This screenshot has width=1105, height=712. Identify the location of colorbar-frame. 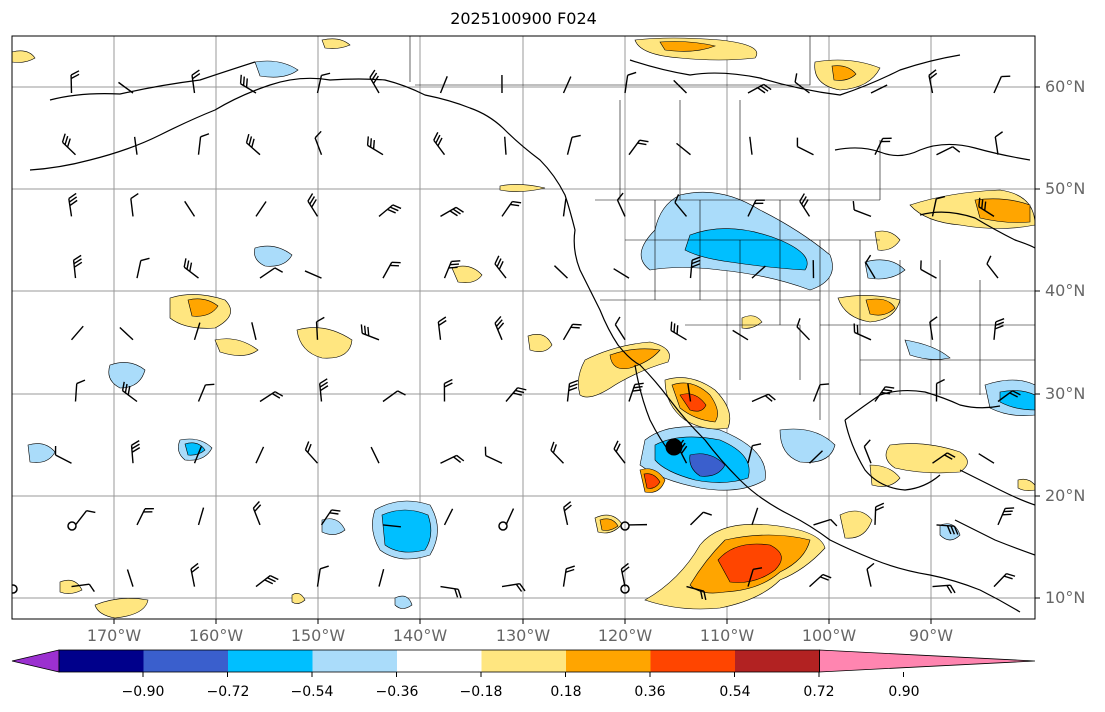
(439, 661).